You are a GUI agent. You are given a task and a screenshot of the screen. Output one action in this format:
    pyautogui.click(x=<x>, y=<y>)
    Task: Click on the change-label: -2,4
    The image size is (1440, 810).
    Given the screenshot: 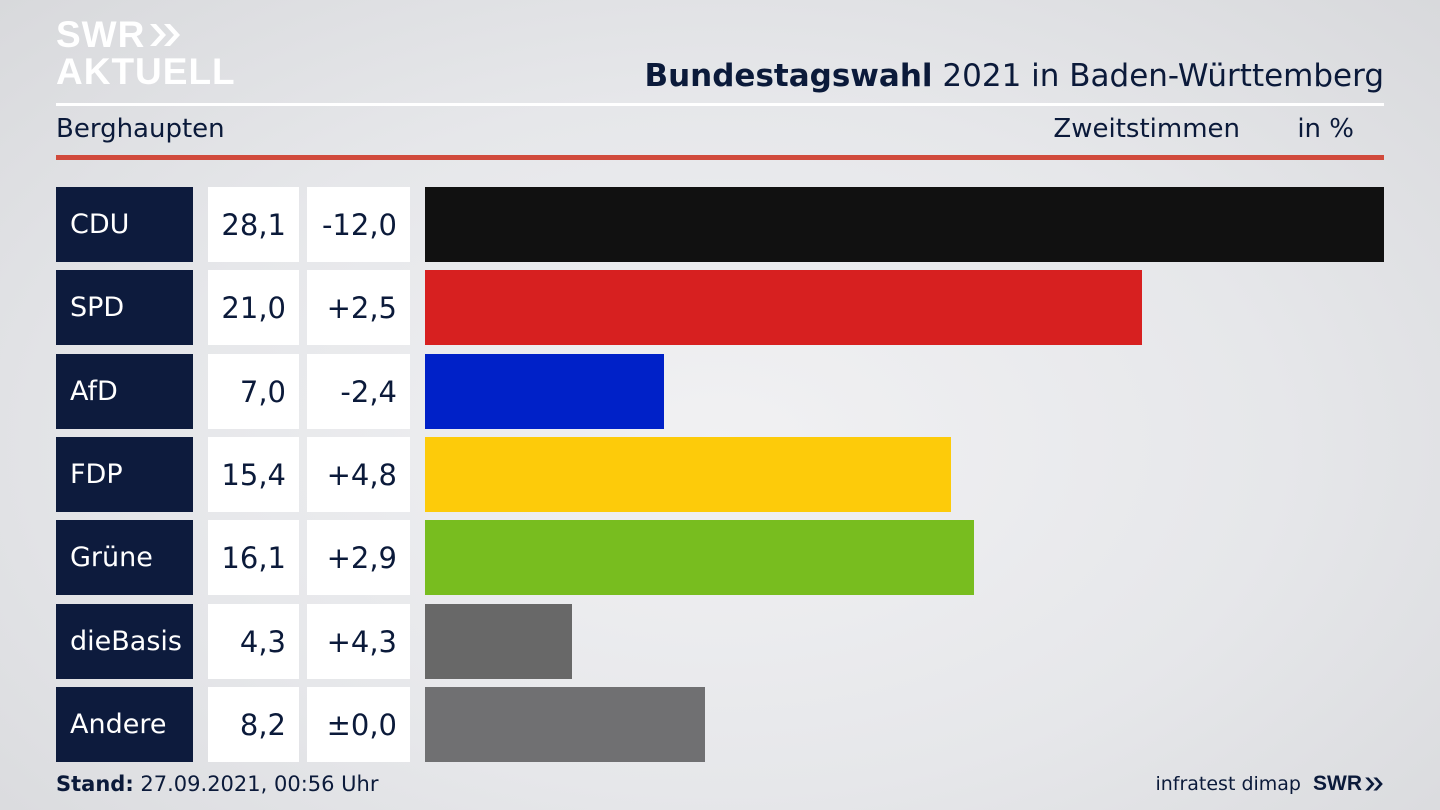 What is the action you would take?
    pyautogui.click(x=358, y=391)
    